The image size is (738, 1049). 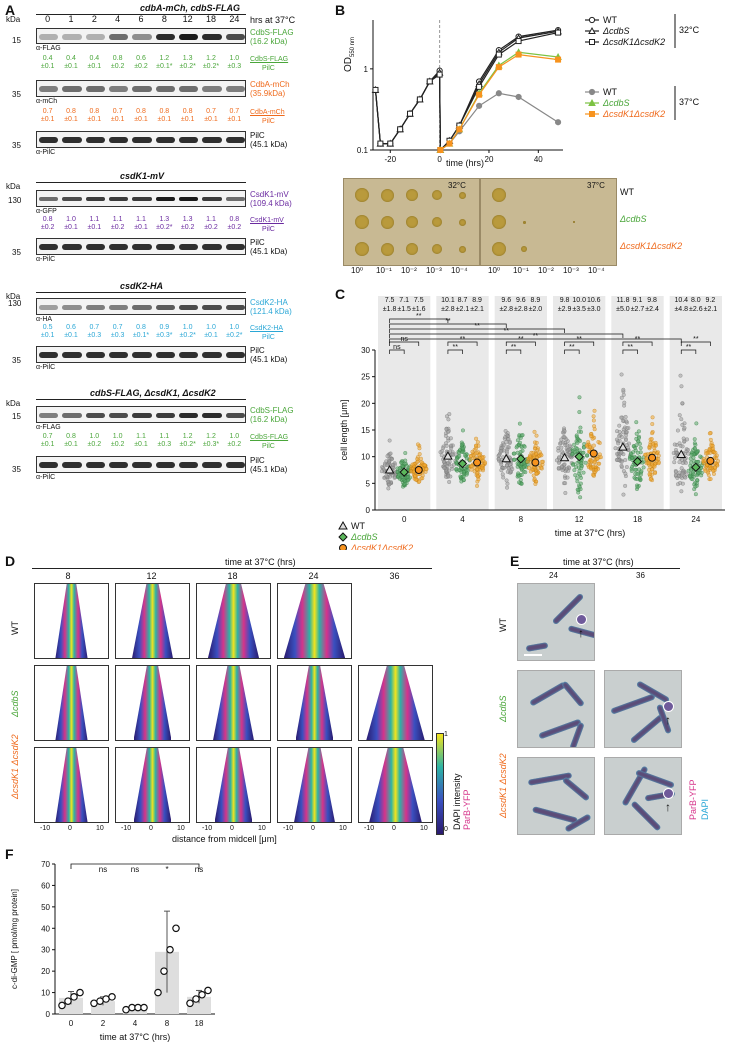 I want to click on stat-sd: ±2.1, so click(x=711, y=309).